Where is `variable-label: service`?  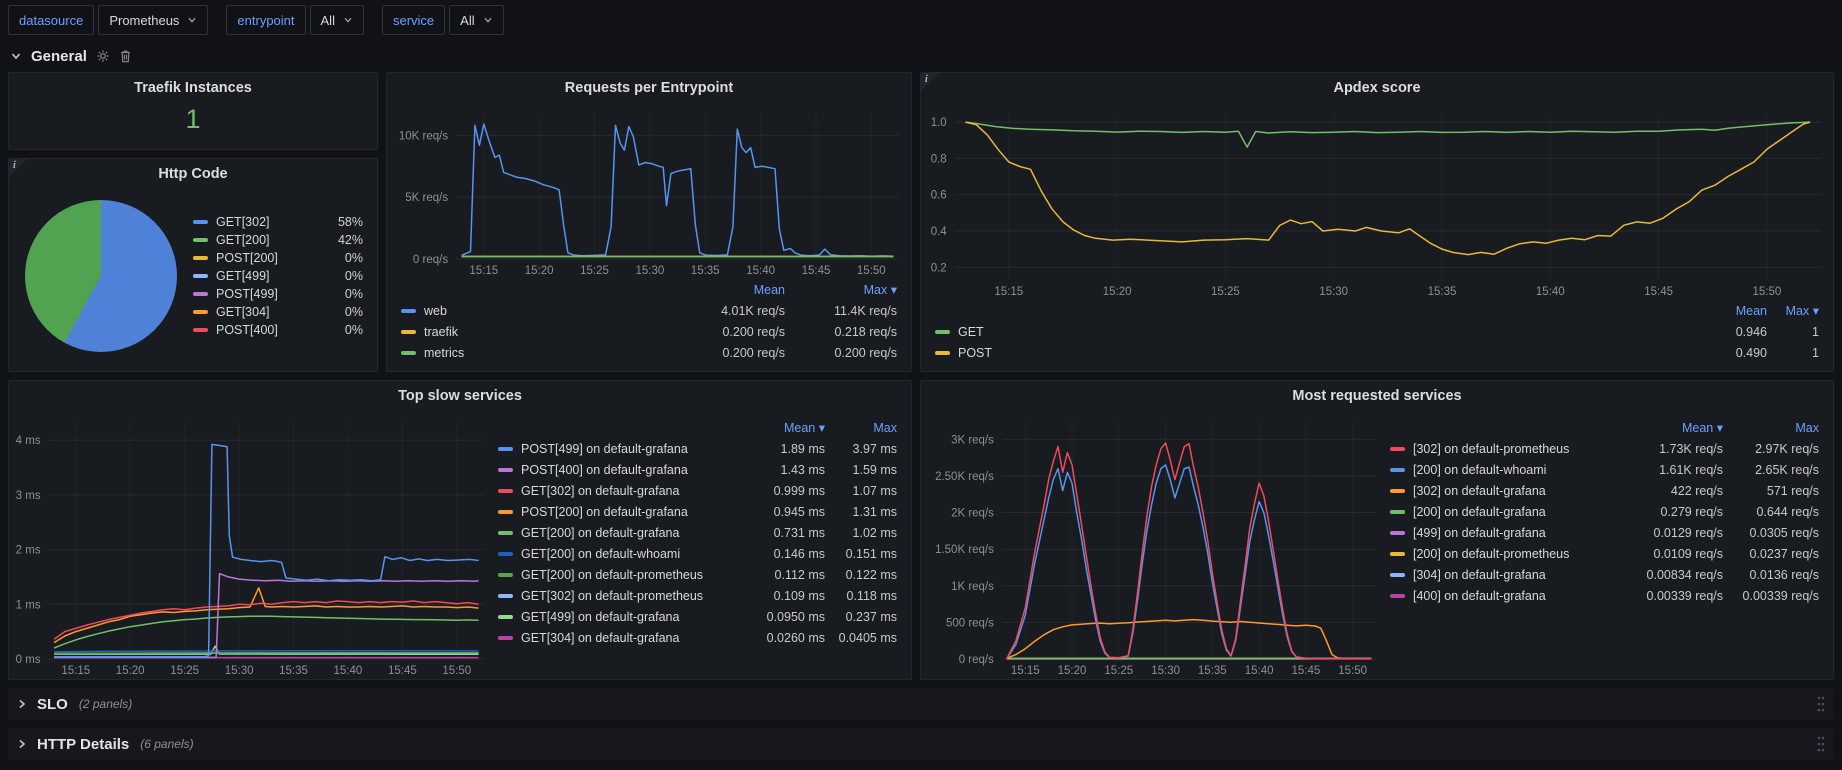 variable-label: service is located at coordinates (413, 20).